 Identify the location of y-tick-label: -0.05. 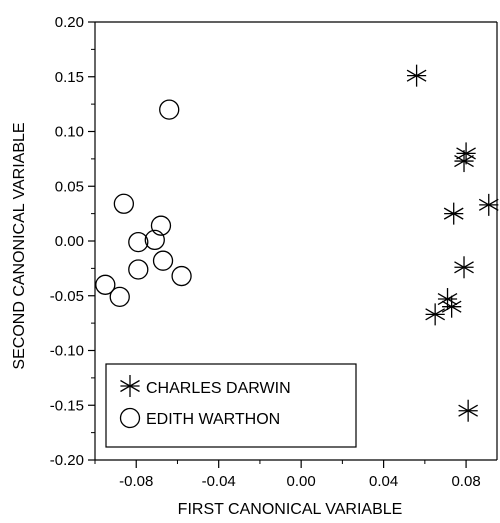
(67, 296).